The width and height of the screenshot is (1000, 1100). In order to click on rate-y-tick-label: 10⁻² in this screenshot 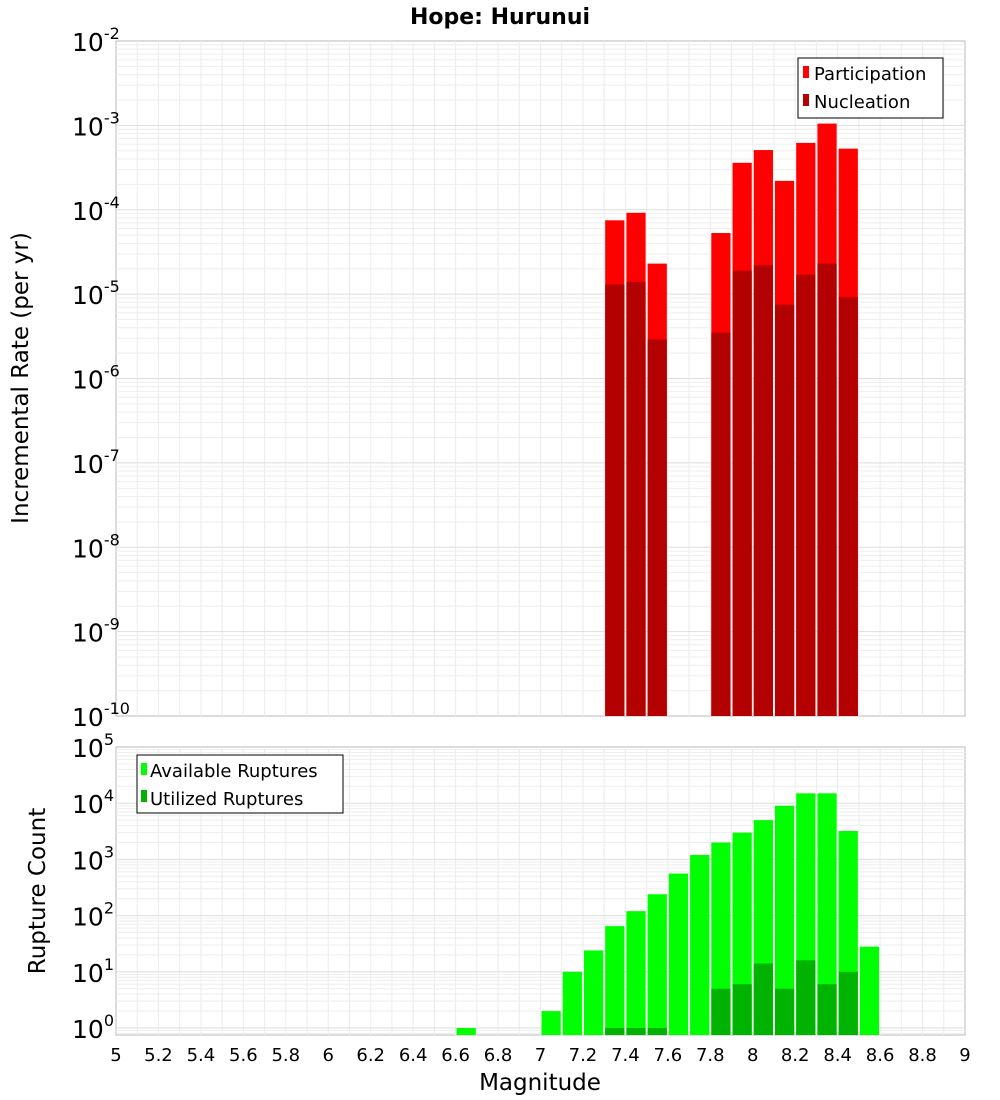, I will do `click(96, 40)`.